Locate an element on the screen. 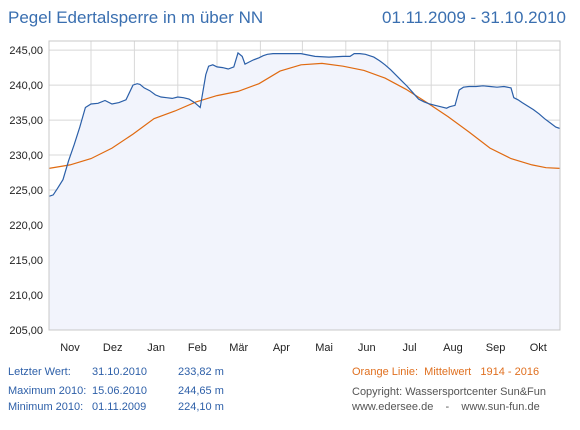 Image resolution: width=580 pixels, height=430 pixels. stat-max: Maximum 2010: 15.06.2010 244,65 m is located at coordinates (116, 391).